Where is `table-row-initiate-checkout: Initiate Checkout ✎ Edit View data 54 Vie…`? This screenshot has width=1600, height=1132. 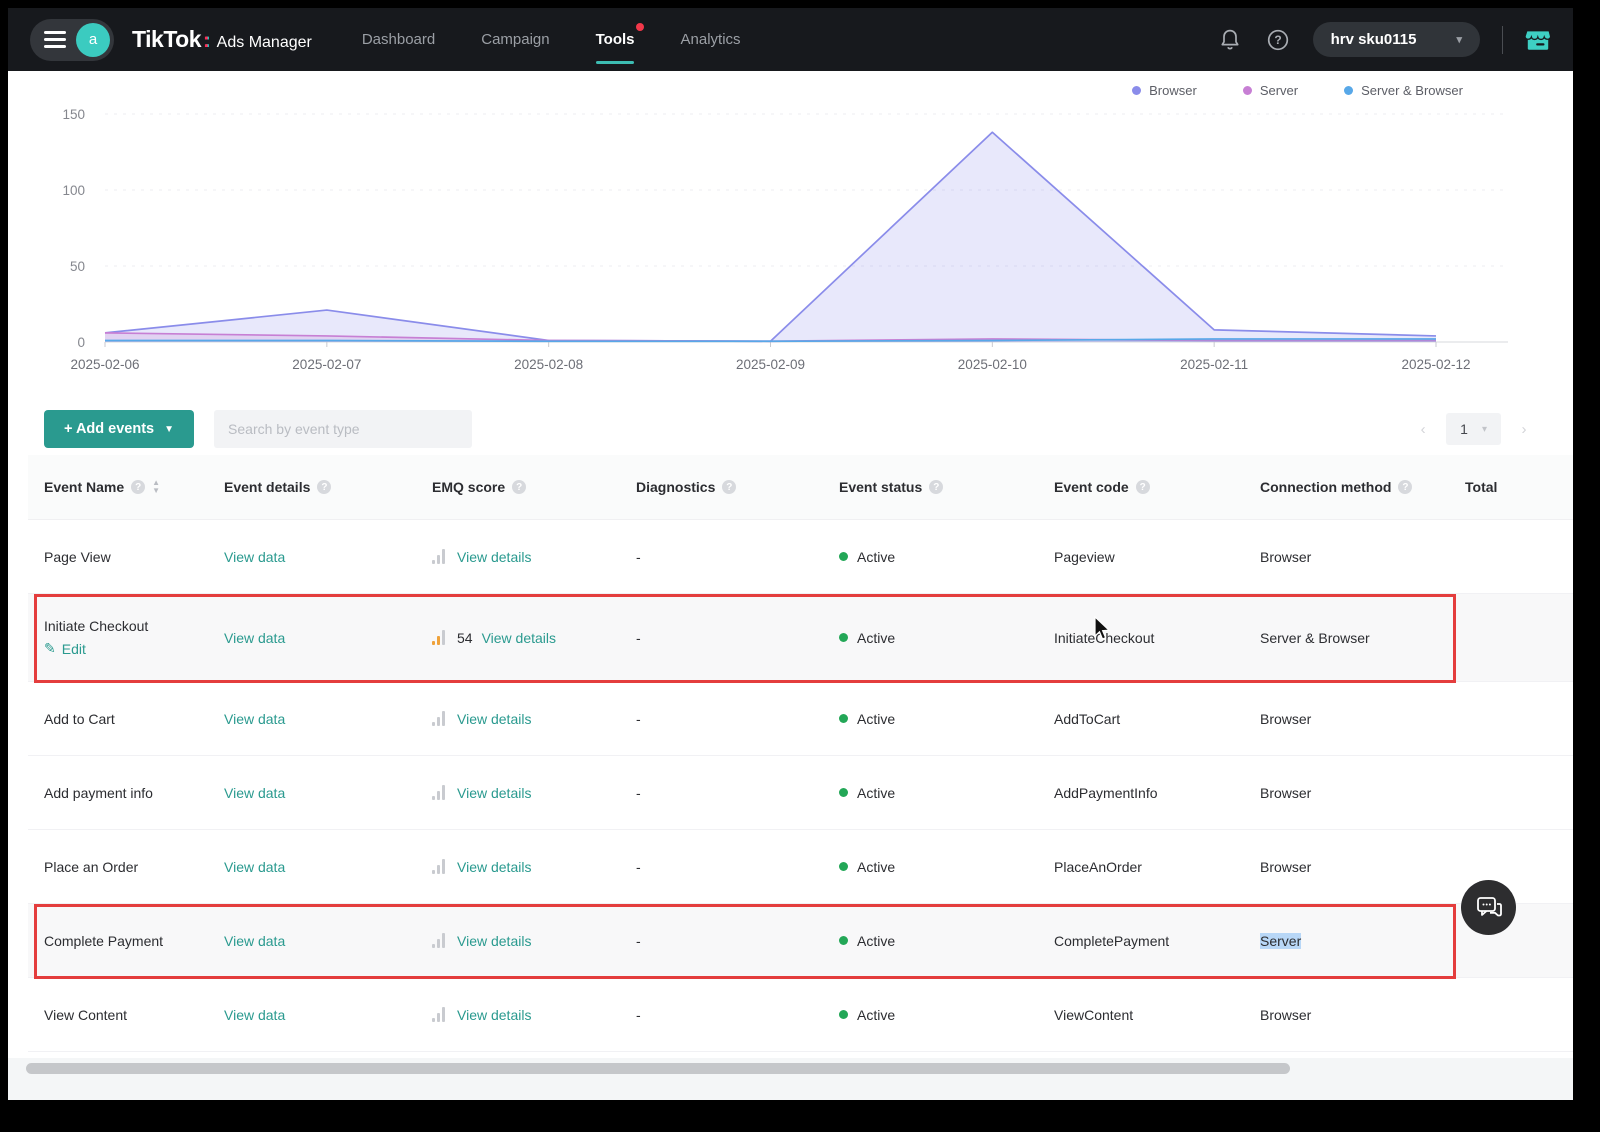 table-row-initiate-checkout: Initiate Checkout ✎ Edit View data 54 Vie… is located at coordinates (800, 638).